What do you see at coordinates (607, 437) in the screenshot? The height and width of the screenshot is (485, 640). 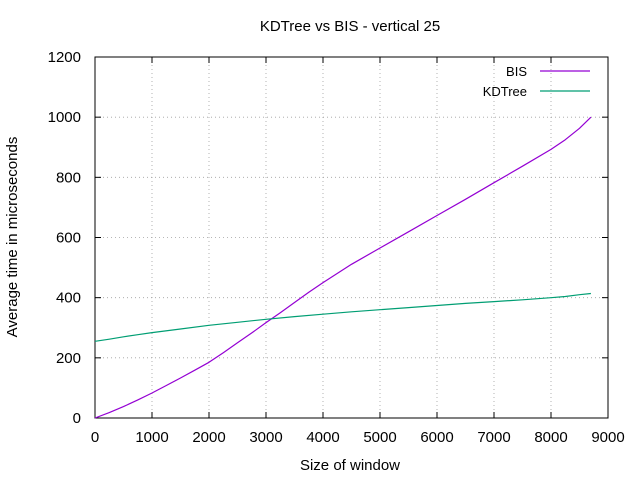 I see `x-tick-label: 9000` at bounding box center [607, 437].